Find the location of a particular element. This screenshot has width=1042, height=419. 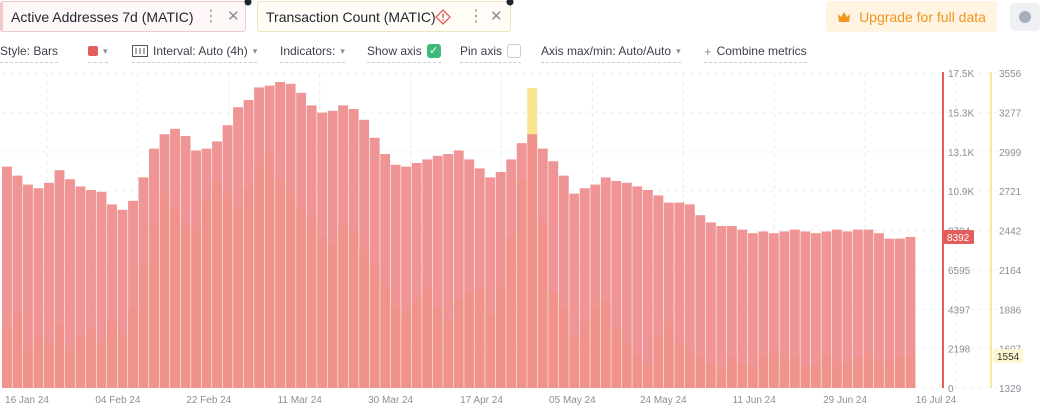

right-axis-tick-label: 2442 is located at coordinates (1010, 232).